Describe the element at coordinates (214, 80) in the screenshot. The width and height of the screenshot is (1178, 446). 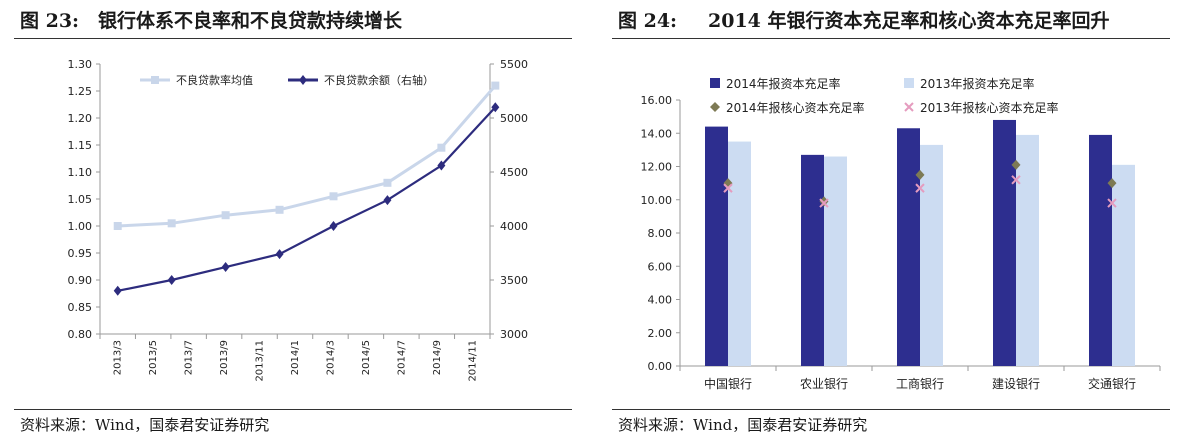
I see `legend-label: 不良贷款率均值` at that location.